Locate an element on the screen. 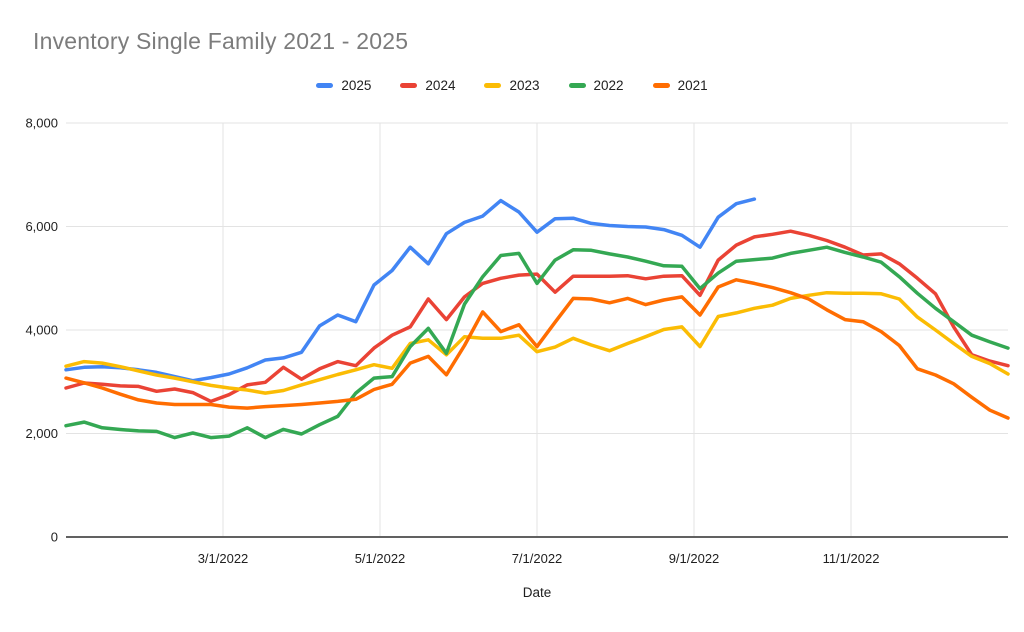 The width and height of the screenshot is (1024, 632). x-axis-tick-label: 11/1/2022 is located at coordinates (851, 558).